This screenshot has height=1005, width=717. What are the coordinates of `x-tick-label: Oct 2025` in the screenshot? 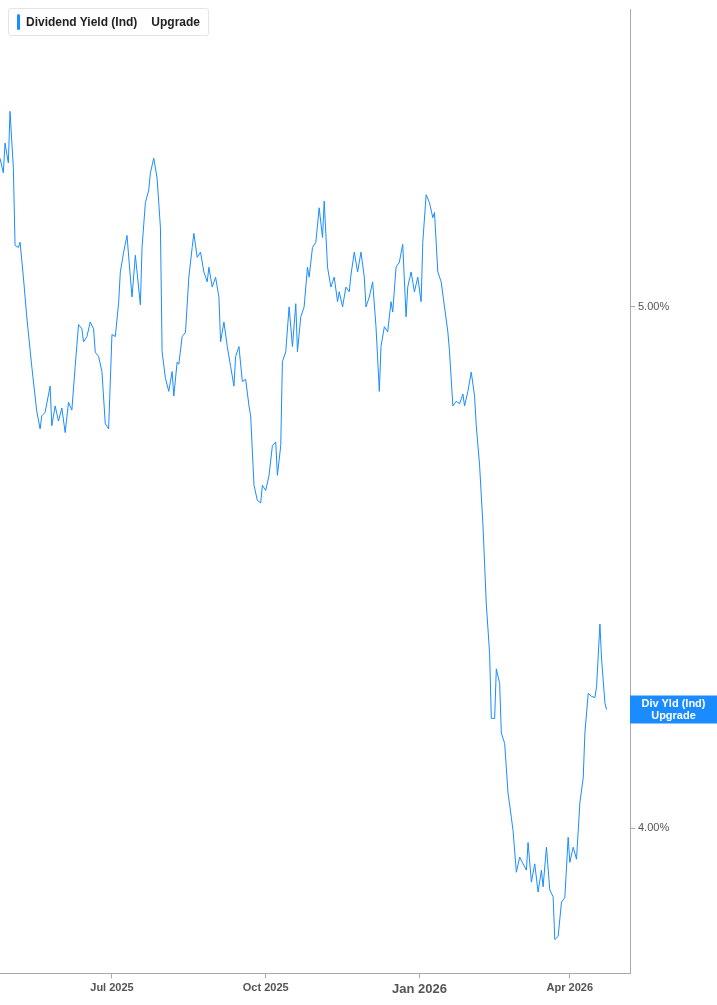 It's located at (265, 987).